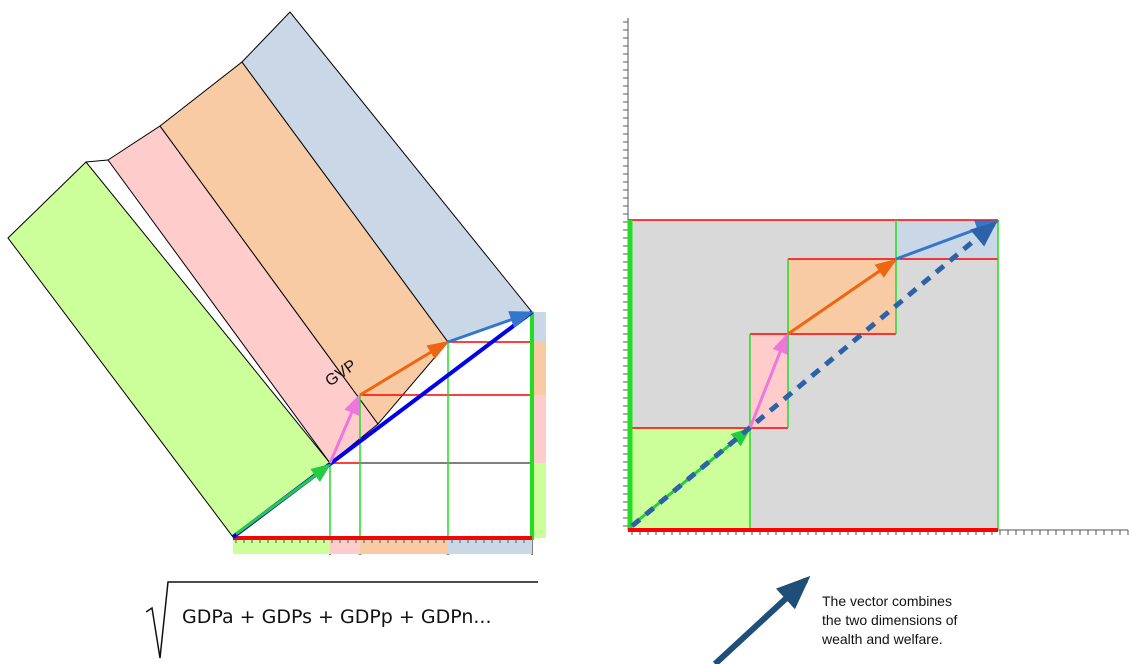 This screenshot has height=664, width=1134. What do you see at coordinates (539, 429) in the screenshot?
I see `right-bar-services` at bounding box center [539, 429].